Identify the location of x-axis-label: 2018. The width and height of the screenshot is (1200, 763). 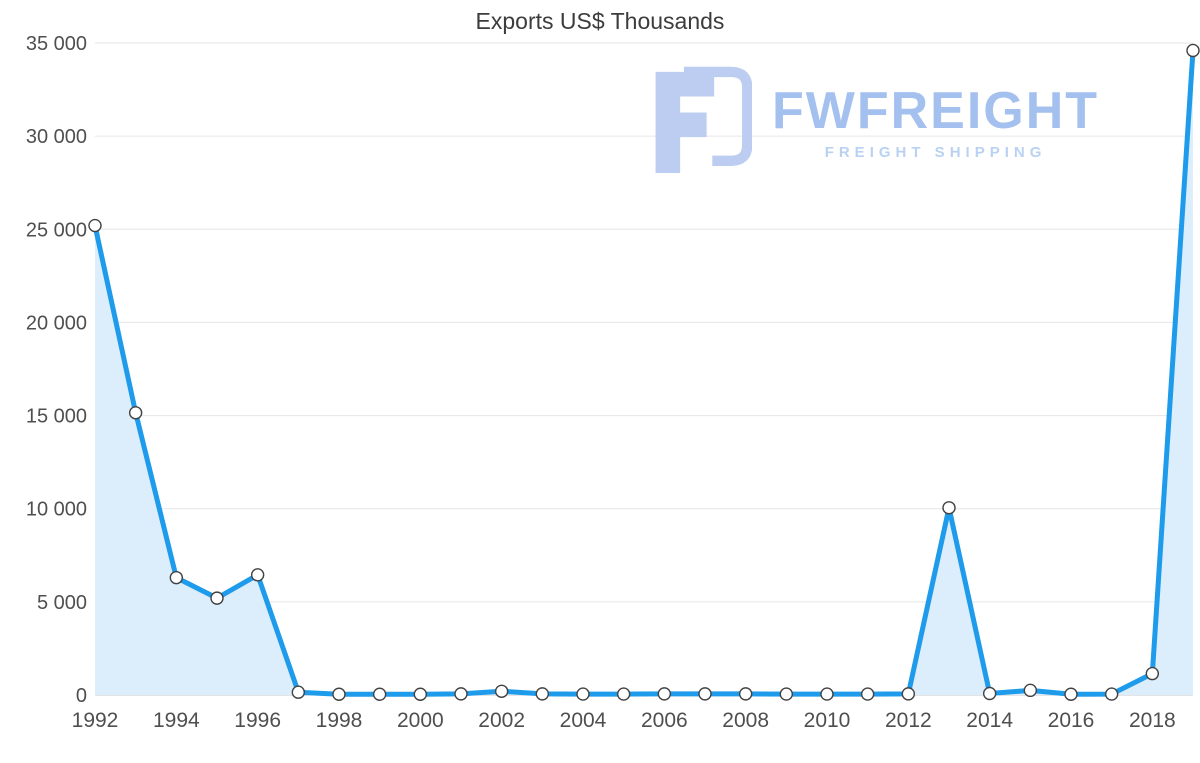
(1152, 720).